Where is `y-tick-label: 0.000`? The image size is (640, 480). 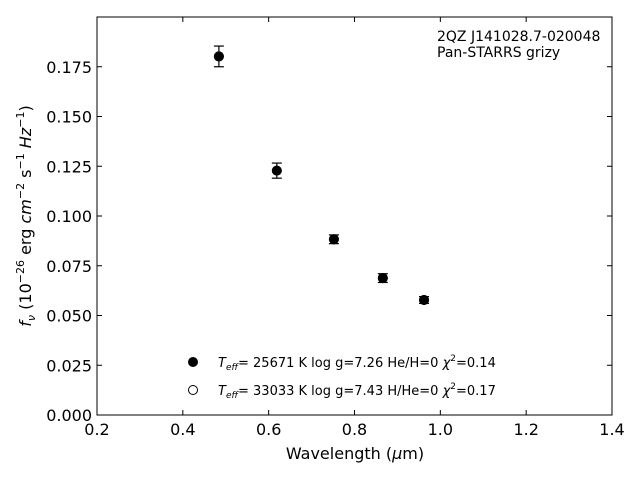 y-tick-label: 0.000 is located at coordinates (69, 415).